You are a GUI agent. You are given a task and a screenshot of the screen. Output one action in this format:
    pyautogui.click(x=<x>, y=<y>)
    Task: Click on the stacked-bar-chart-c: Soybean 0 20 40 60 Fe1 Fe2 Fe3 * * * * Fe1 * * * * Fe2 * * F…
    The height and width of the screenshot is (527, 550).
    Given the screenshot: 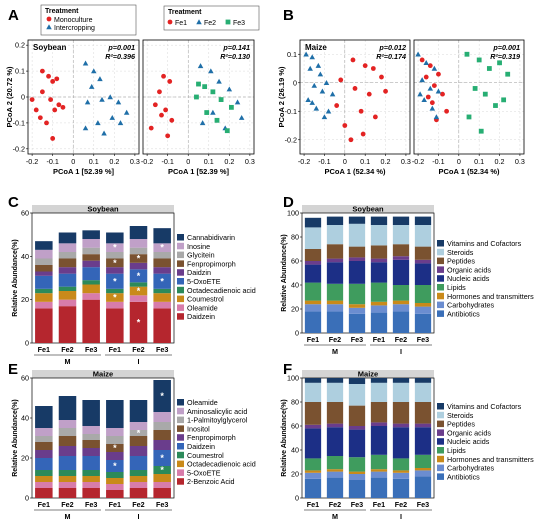 What is the action you would take?
    pyautogui.click(x=134, y=286)
    